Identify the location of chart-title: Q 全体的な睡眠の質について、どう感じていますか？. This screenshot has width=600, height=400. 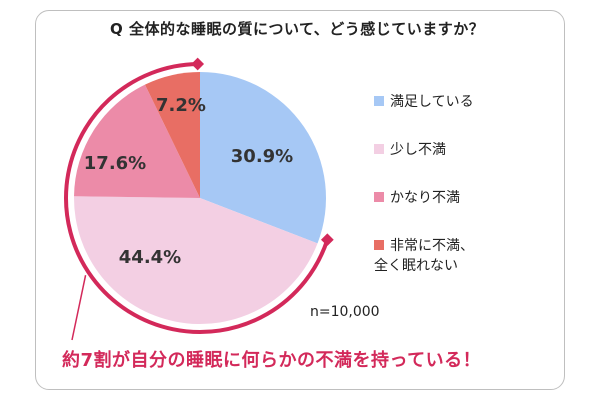
(297, 29).